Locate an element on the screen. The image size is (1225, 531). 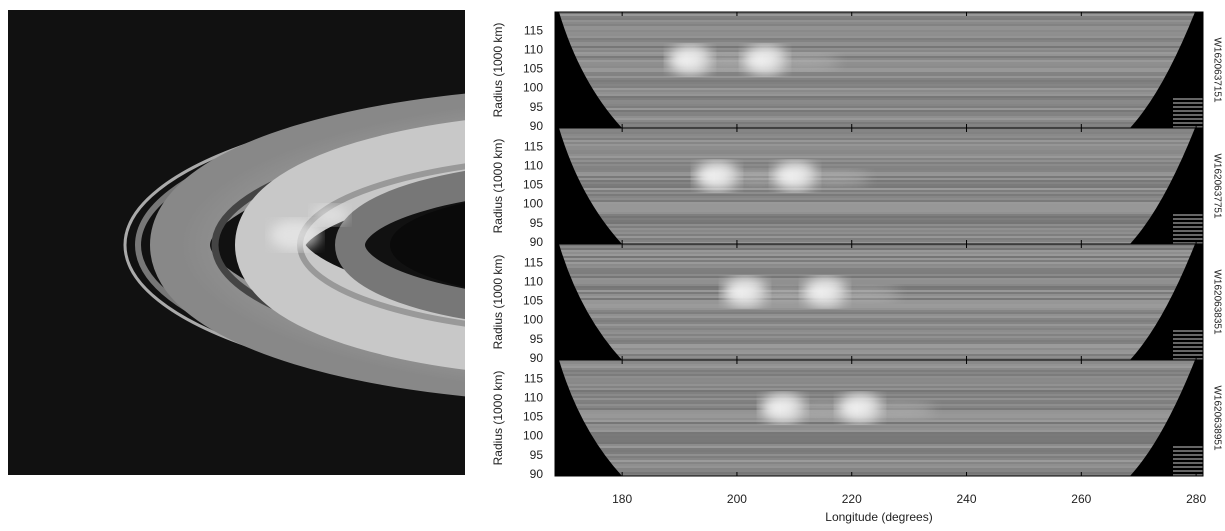
image-label: W1620637751 is located at coordinates (1216, 185).